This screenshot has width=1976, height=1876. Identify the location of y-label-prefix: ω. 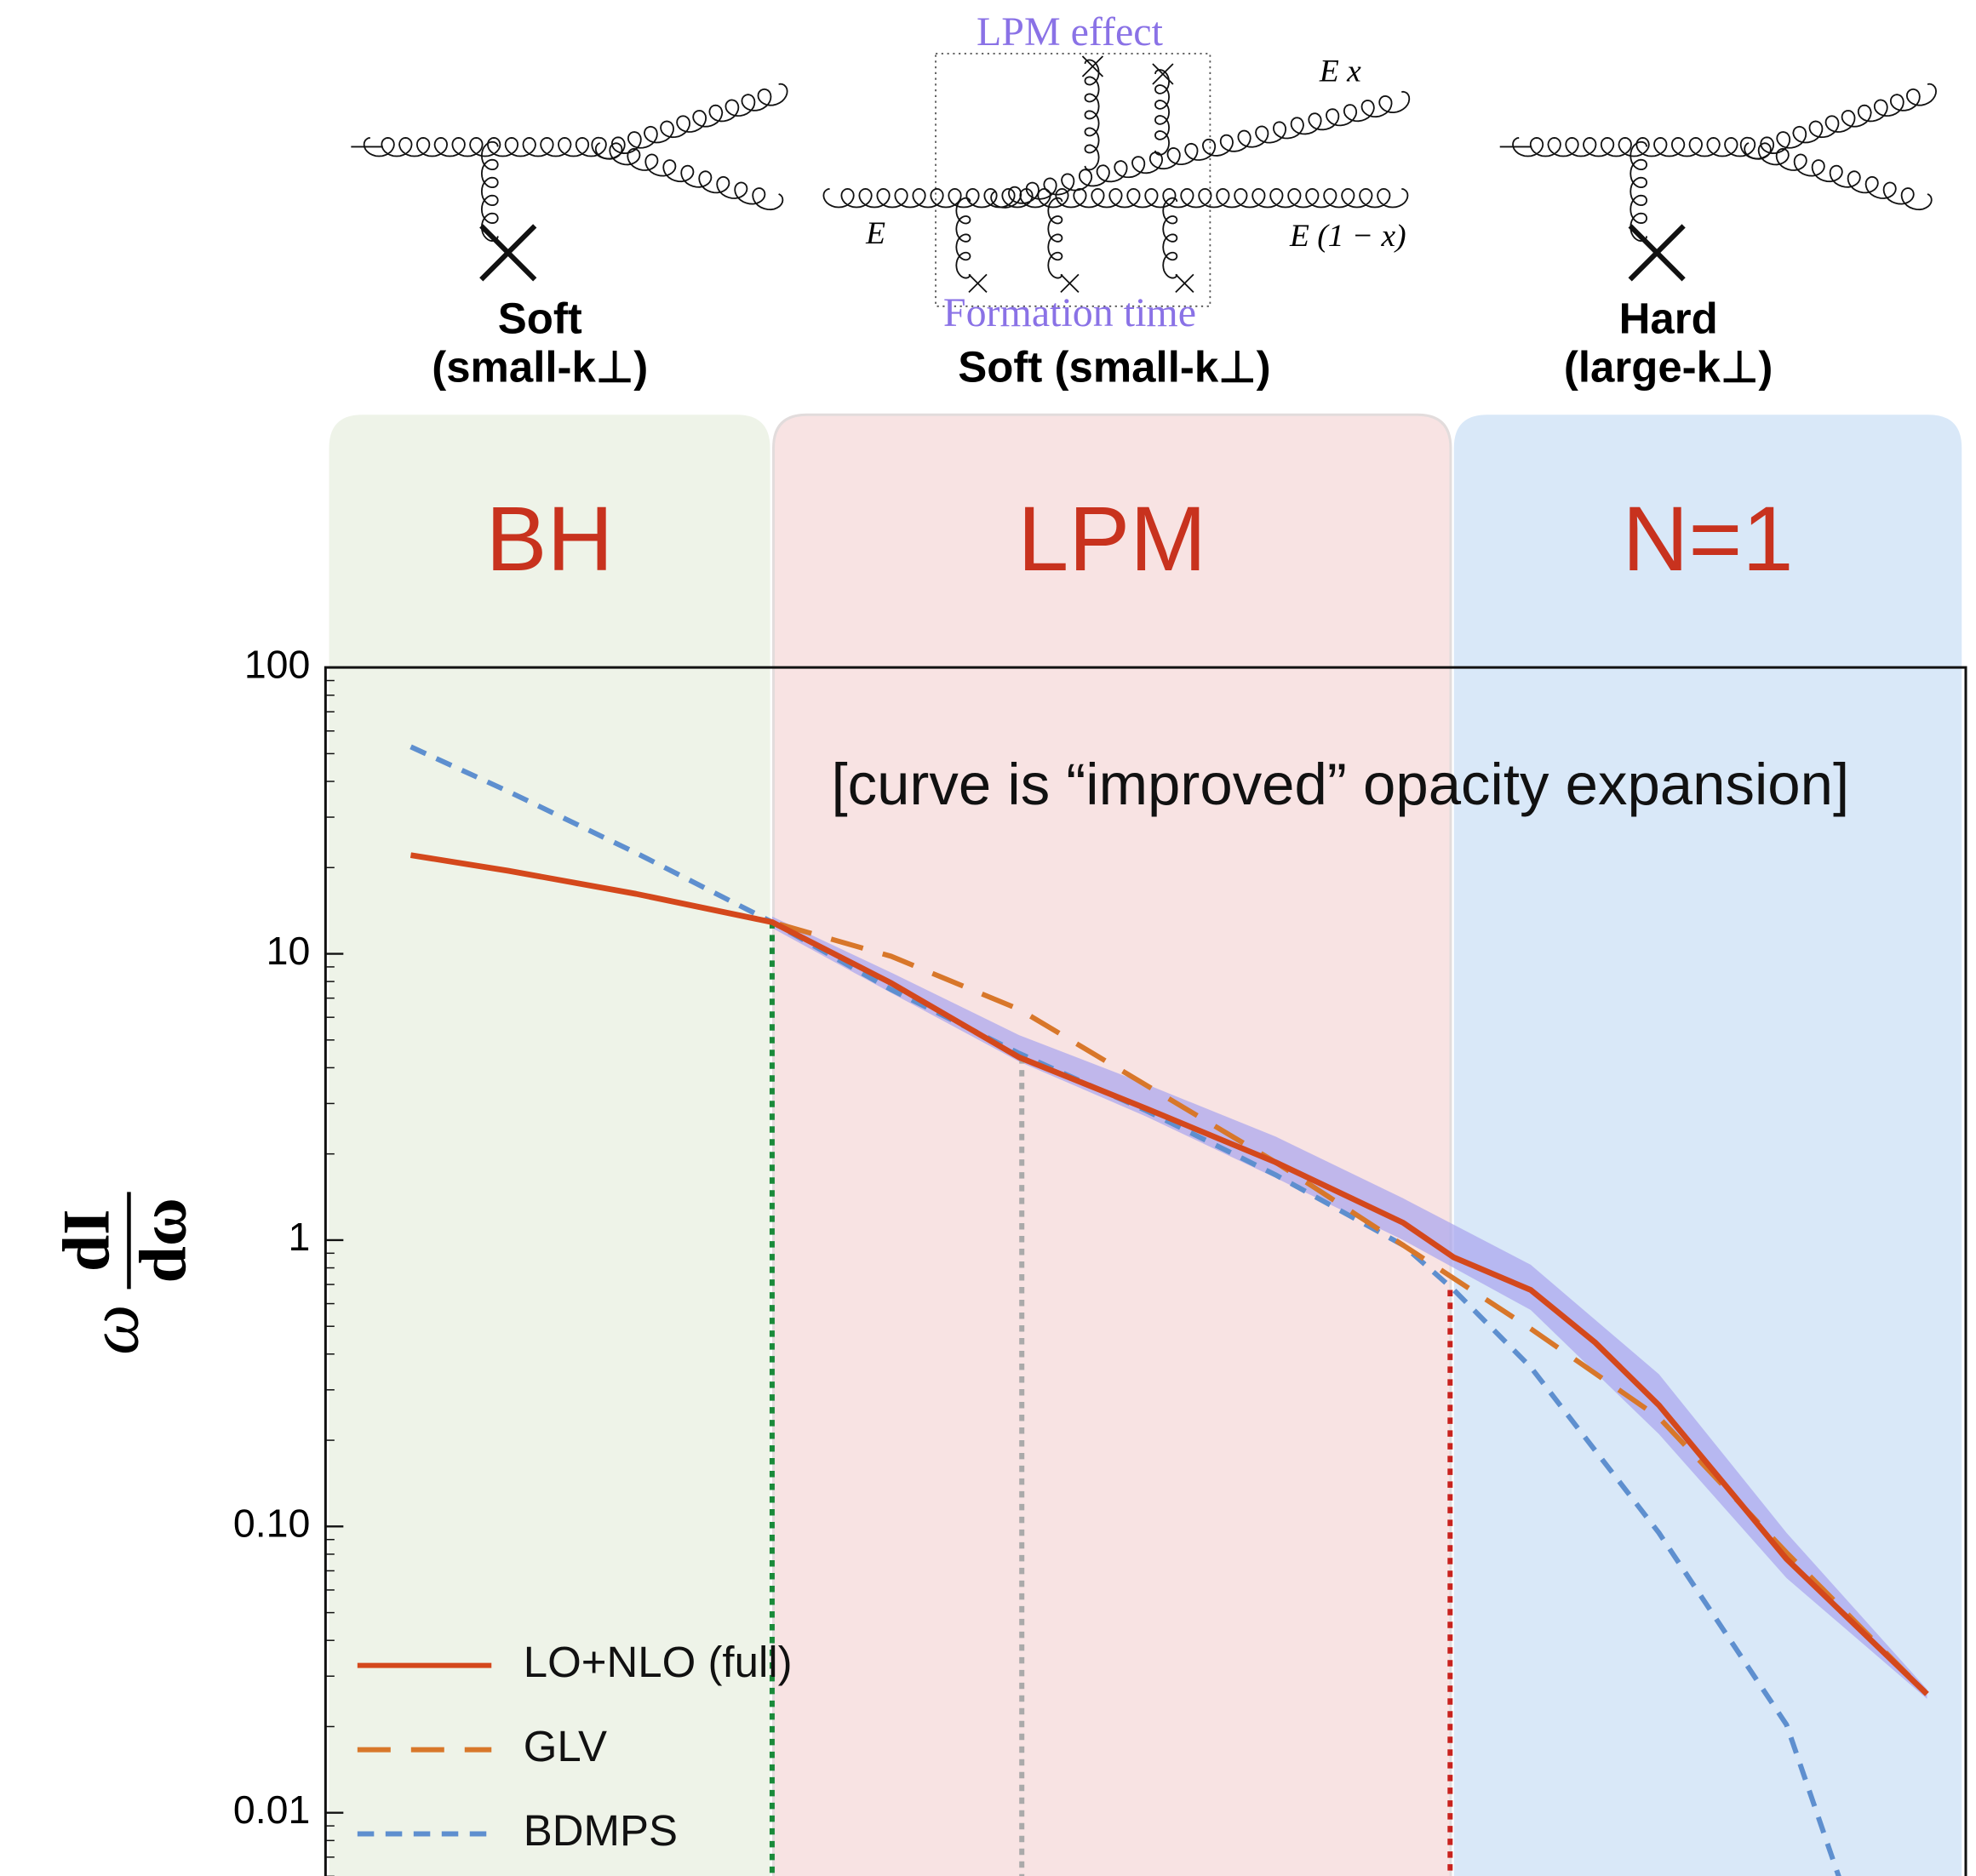
(114, 1330).